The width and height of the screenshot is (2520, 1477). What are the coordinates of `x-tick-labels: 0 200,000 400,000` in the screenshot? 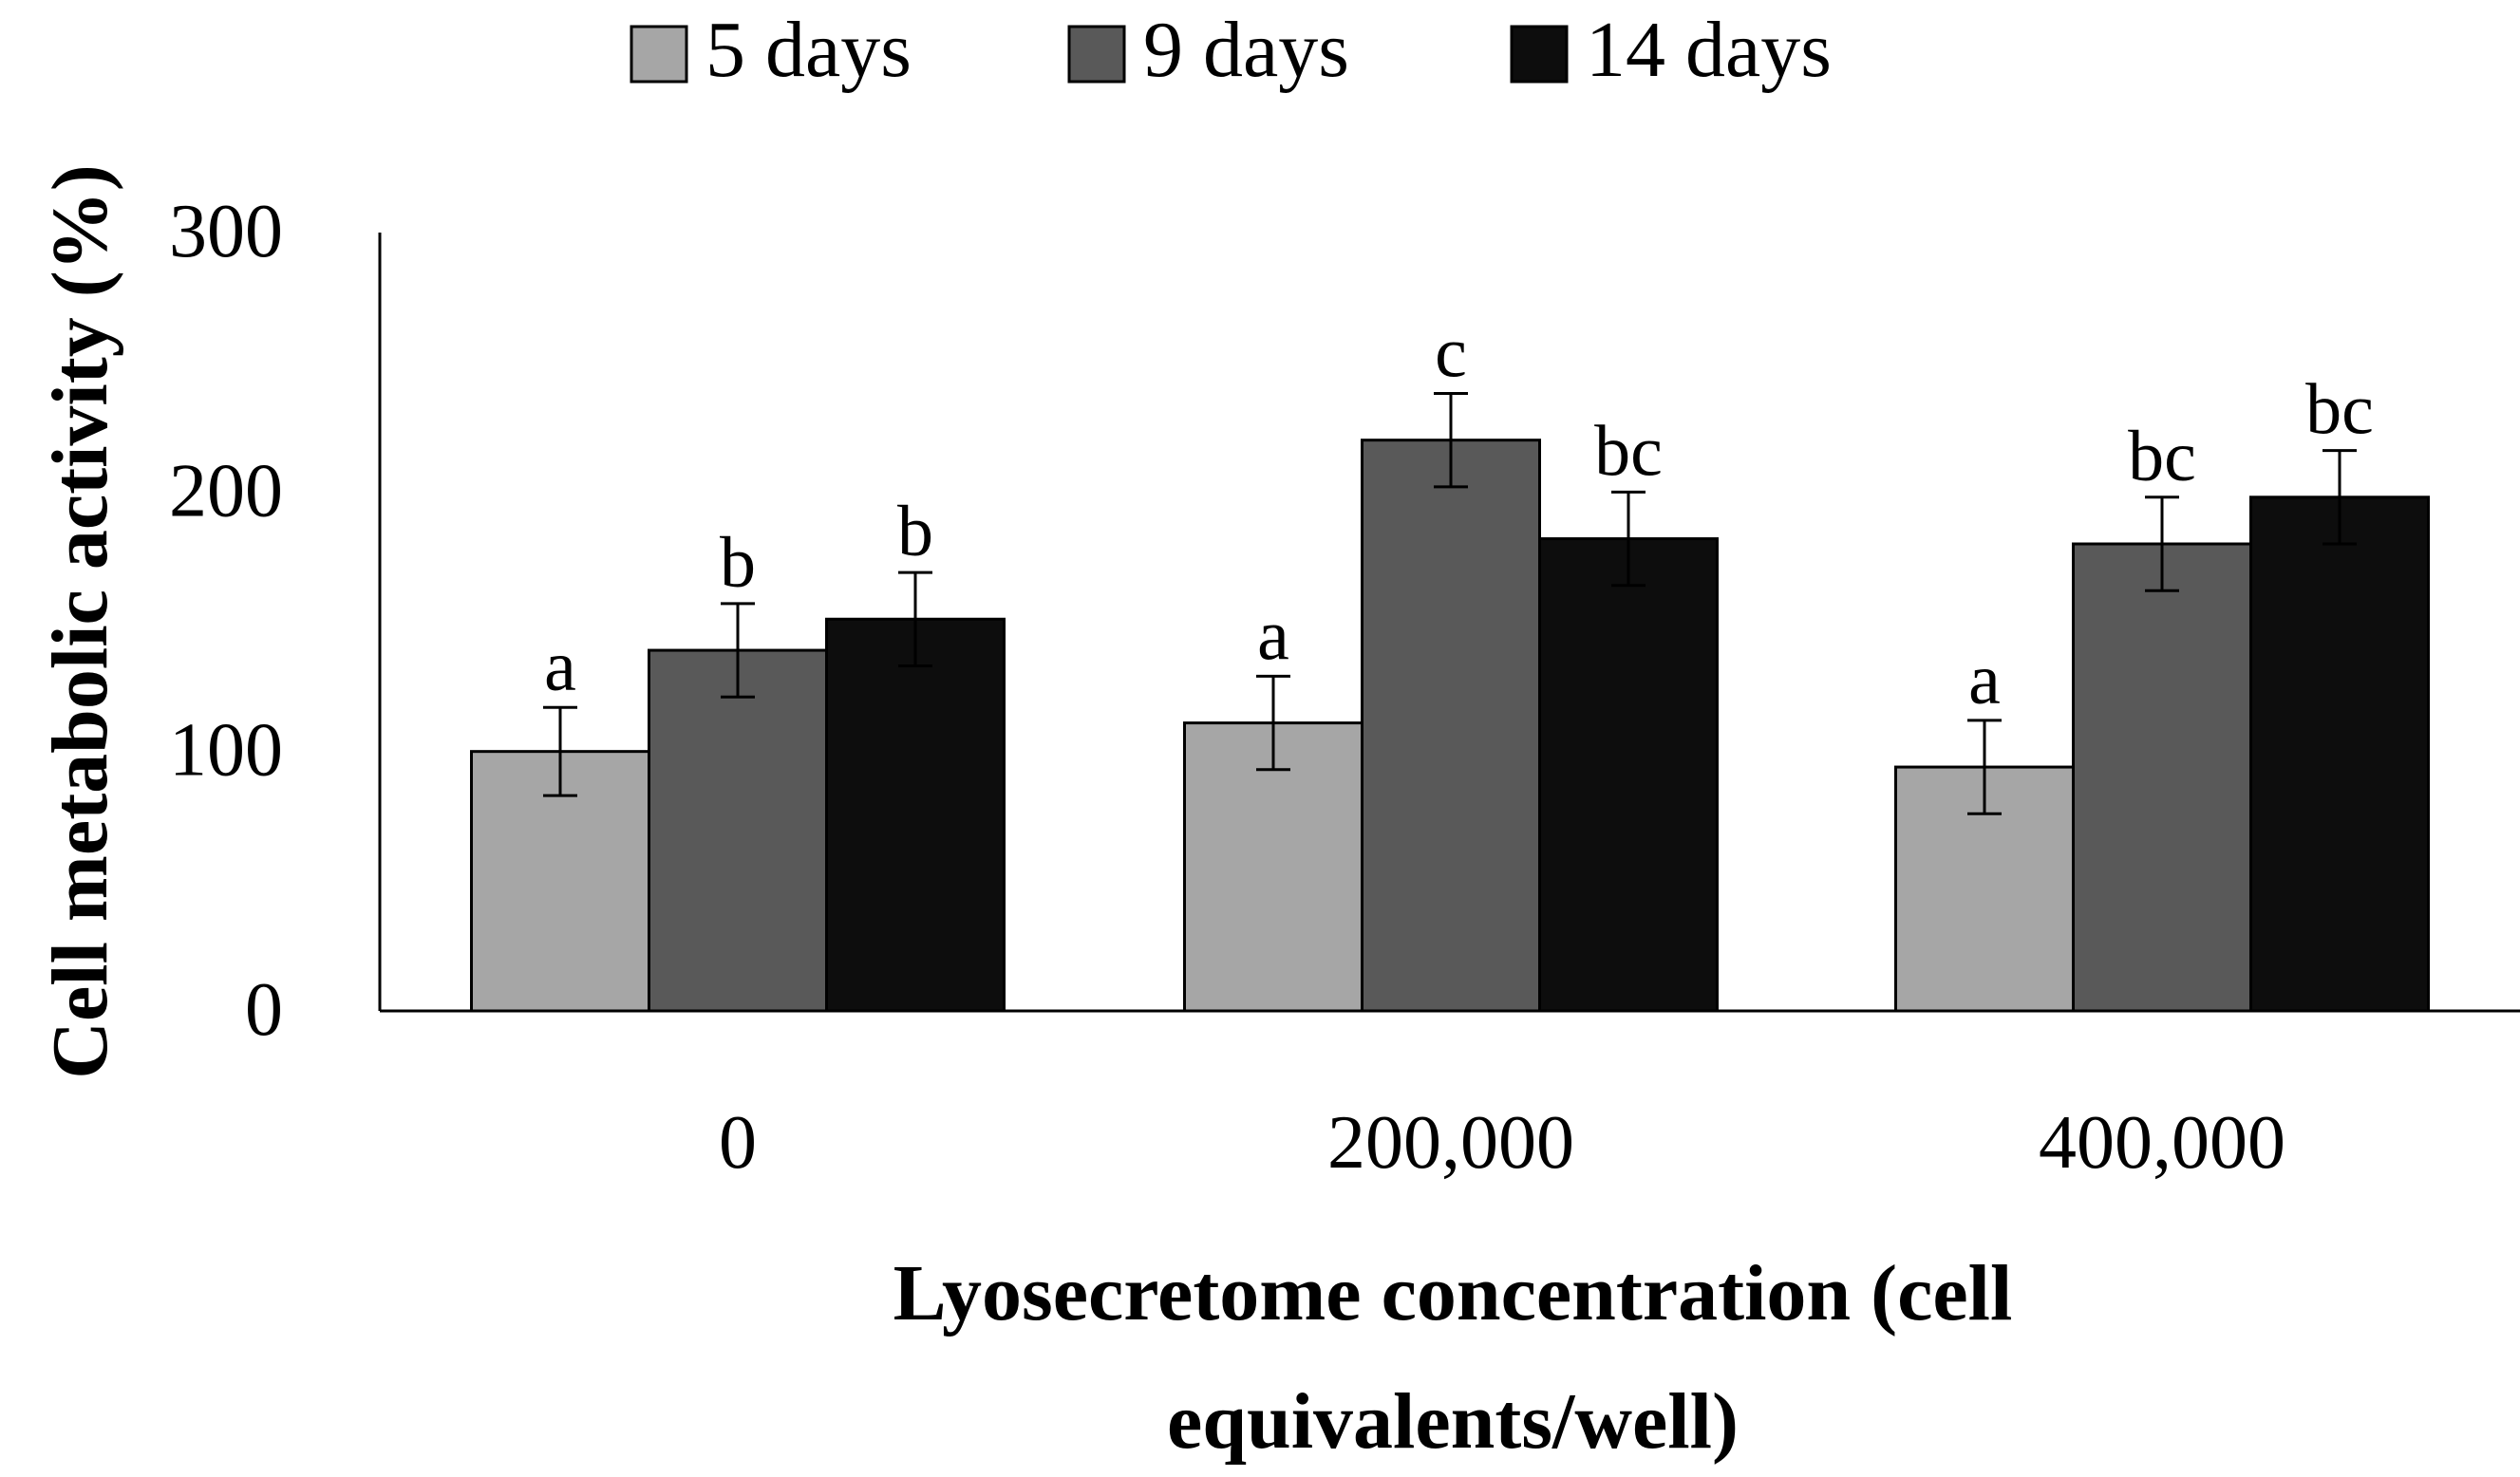 It's located at (1502, 1143).